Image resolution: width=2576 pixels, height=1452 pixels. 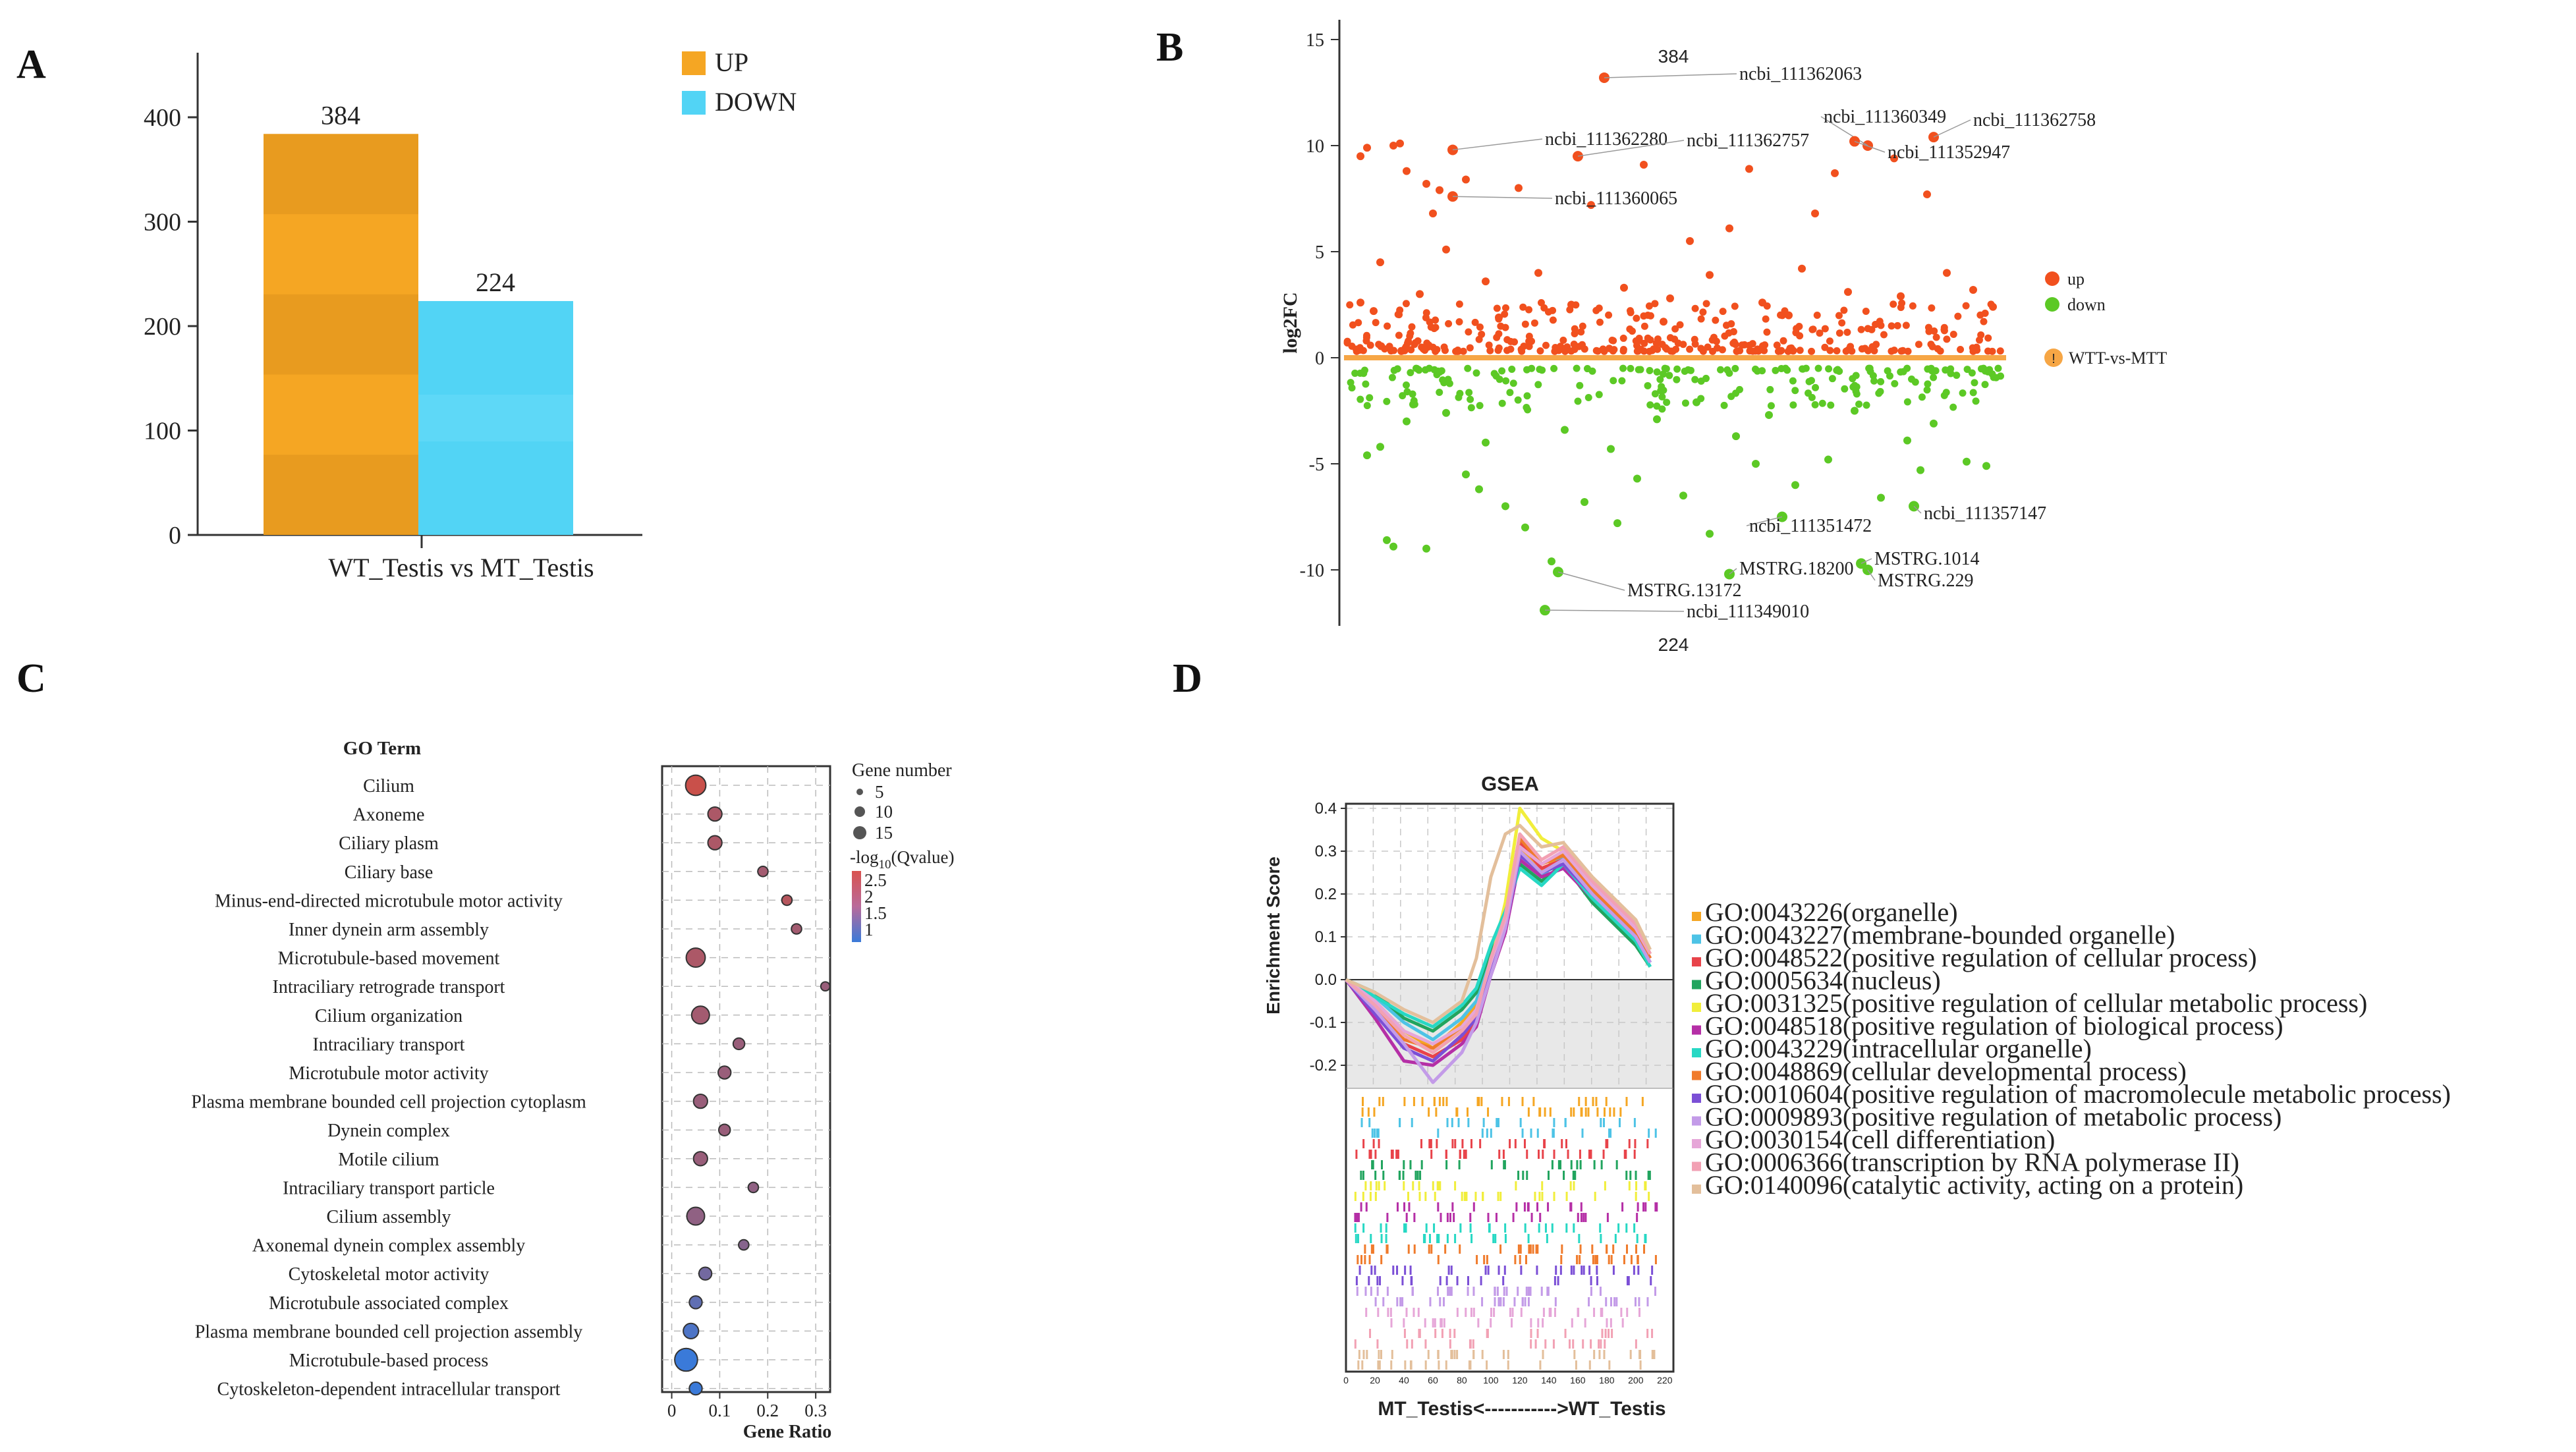 What do you see at coordinates (902, 770) in the screenshot?
I see `size-legend-title: Gene number` at bounding box center [902, 770].